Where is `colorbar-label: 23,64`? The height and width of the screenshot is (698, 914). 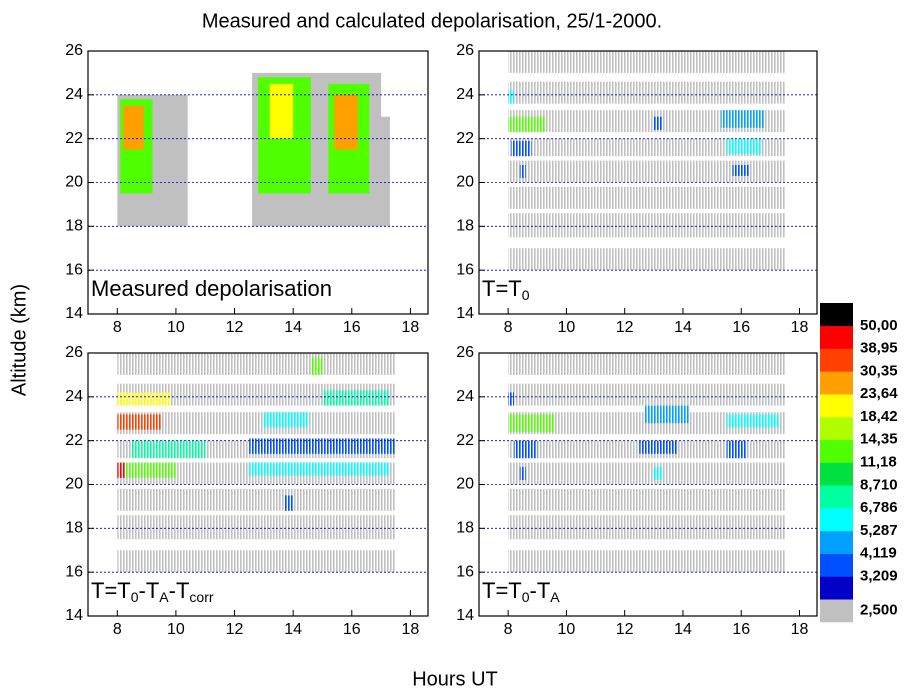
colorbar-label: 23,64 is located at coordinates (879, 393).